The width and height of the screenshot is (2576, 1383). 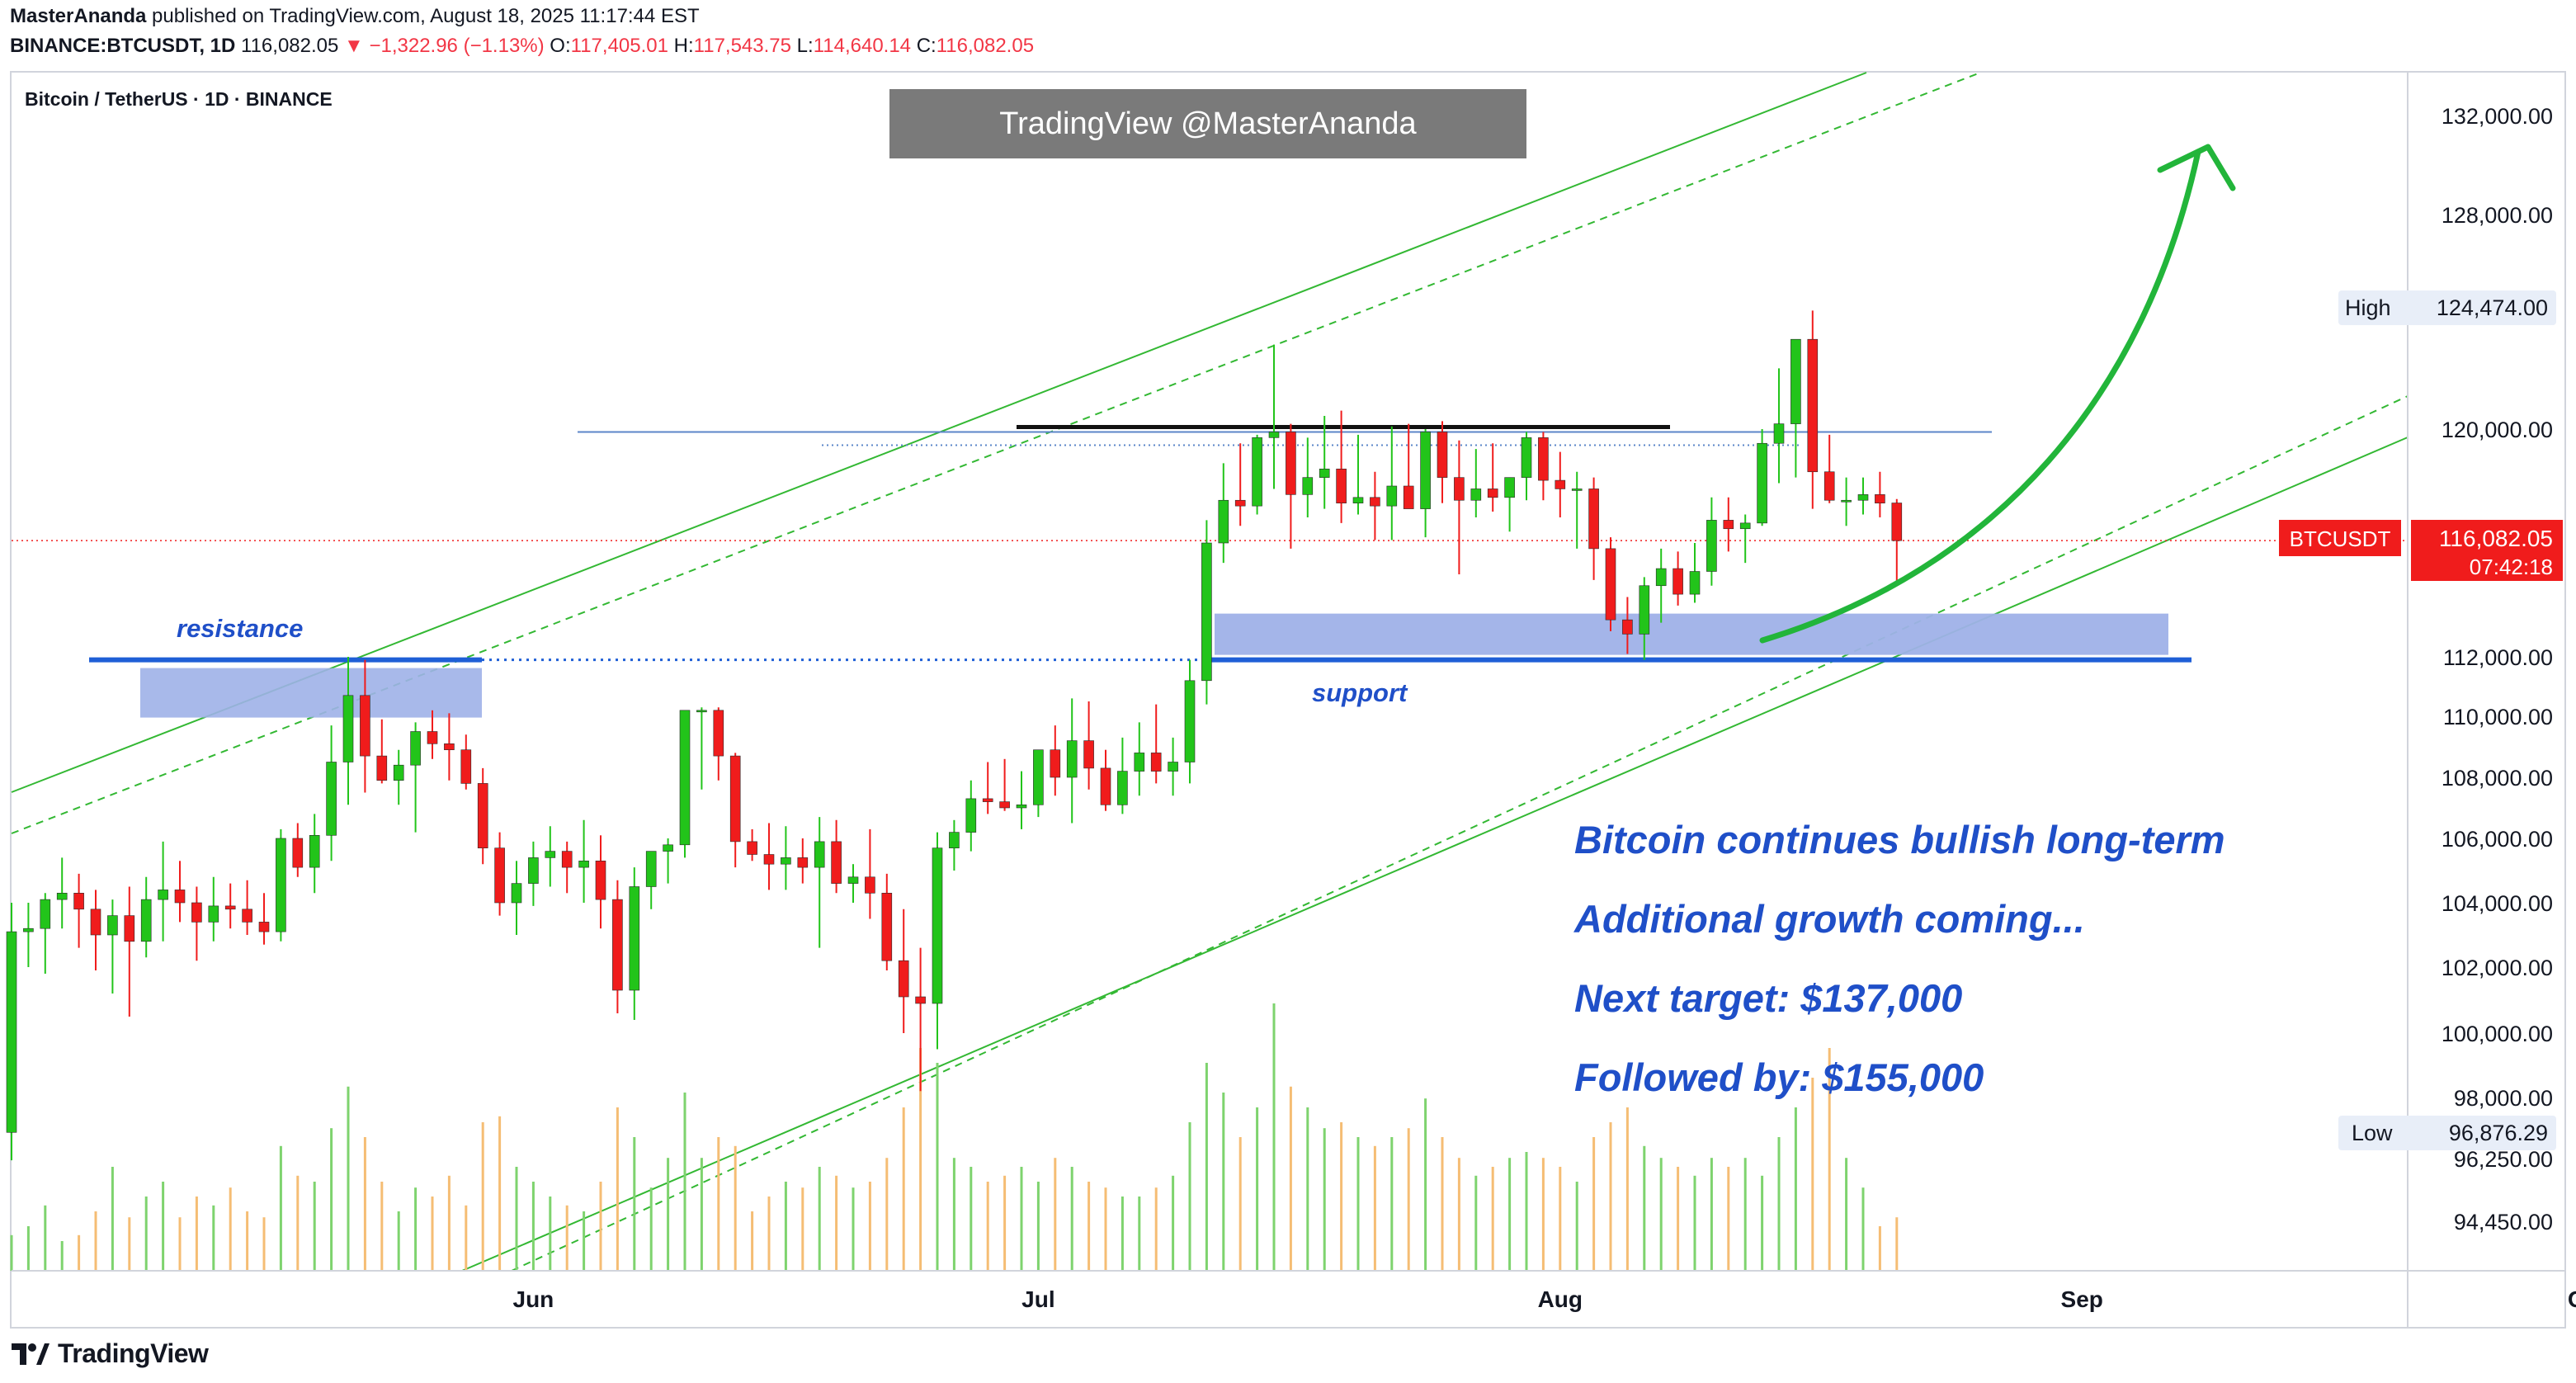 I want to click on symbol-tag, so click(x=2340, y=538).